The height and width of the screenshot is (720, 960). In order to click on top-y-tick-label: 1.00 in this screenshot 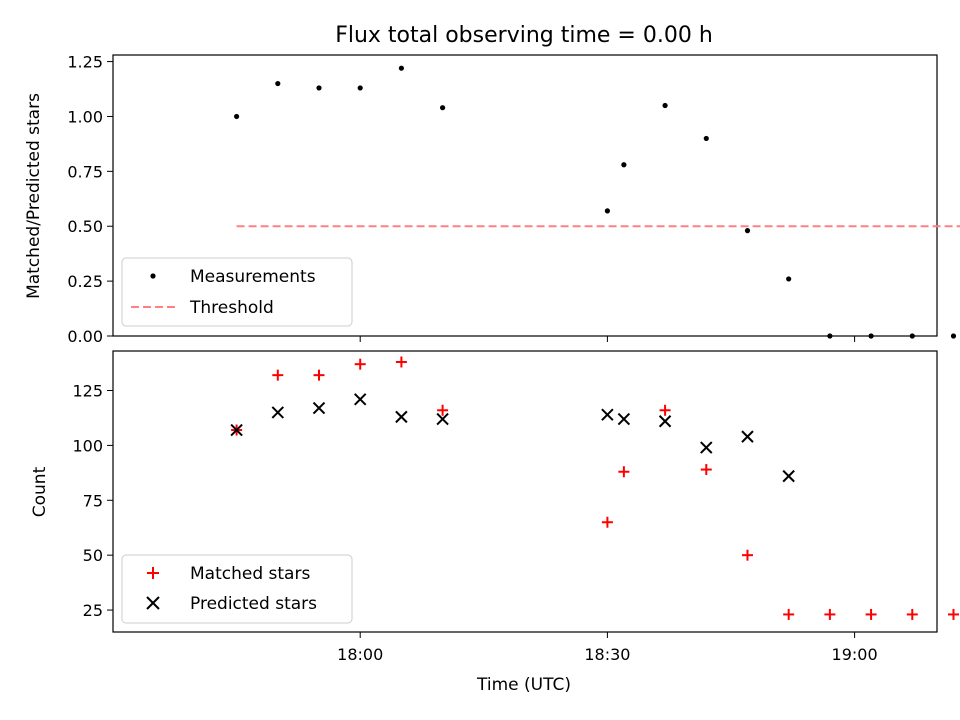, I will do `click(85, 116)`.